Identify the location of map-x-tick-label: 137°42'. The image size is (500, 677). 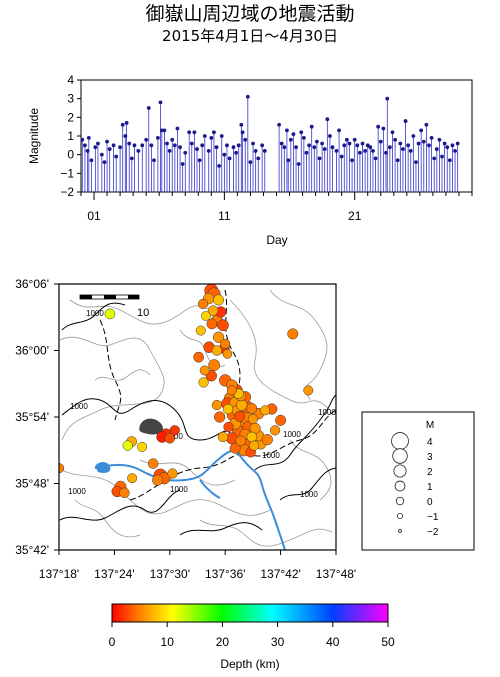
(280, 574).